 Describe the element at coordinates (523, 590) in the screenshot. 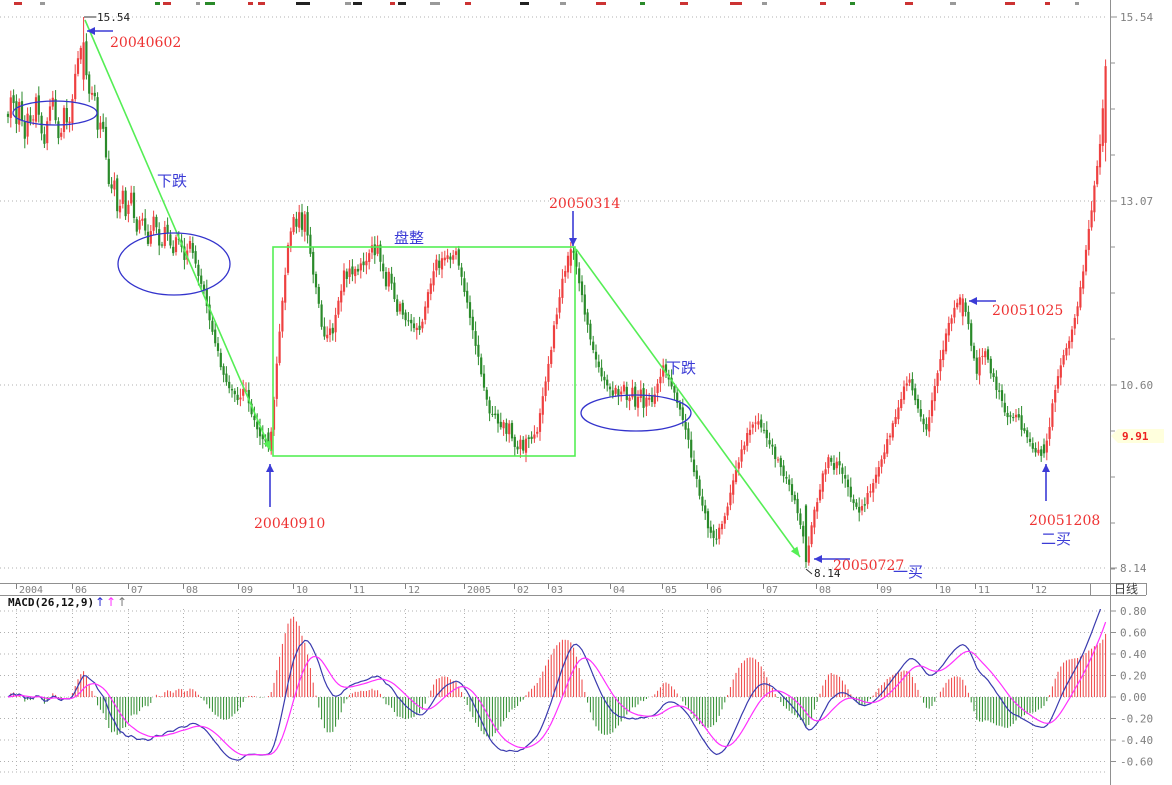

I see `month-label-02: 02` at that location.